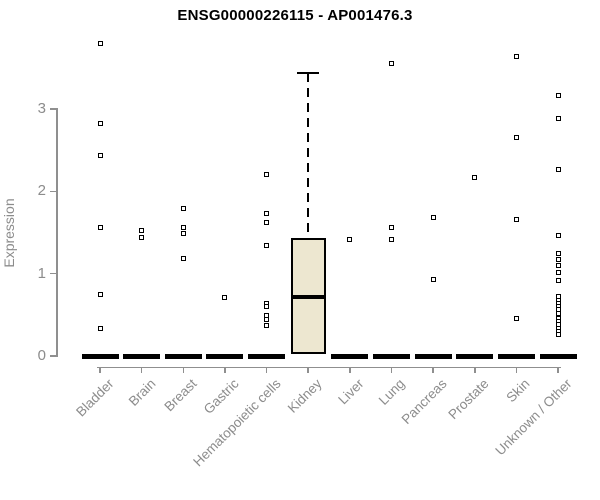 The height and width of the screenshot is (500, 600). I want to click on y-axis-line, so click(57, 232).